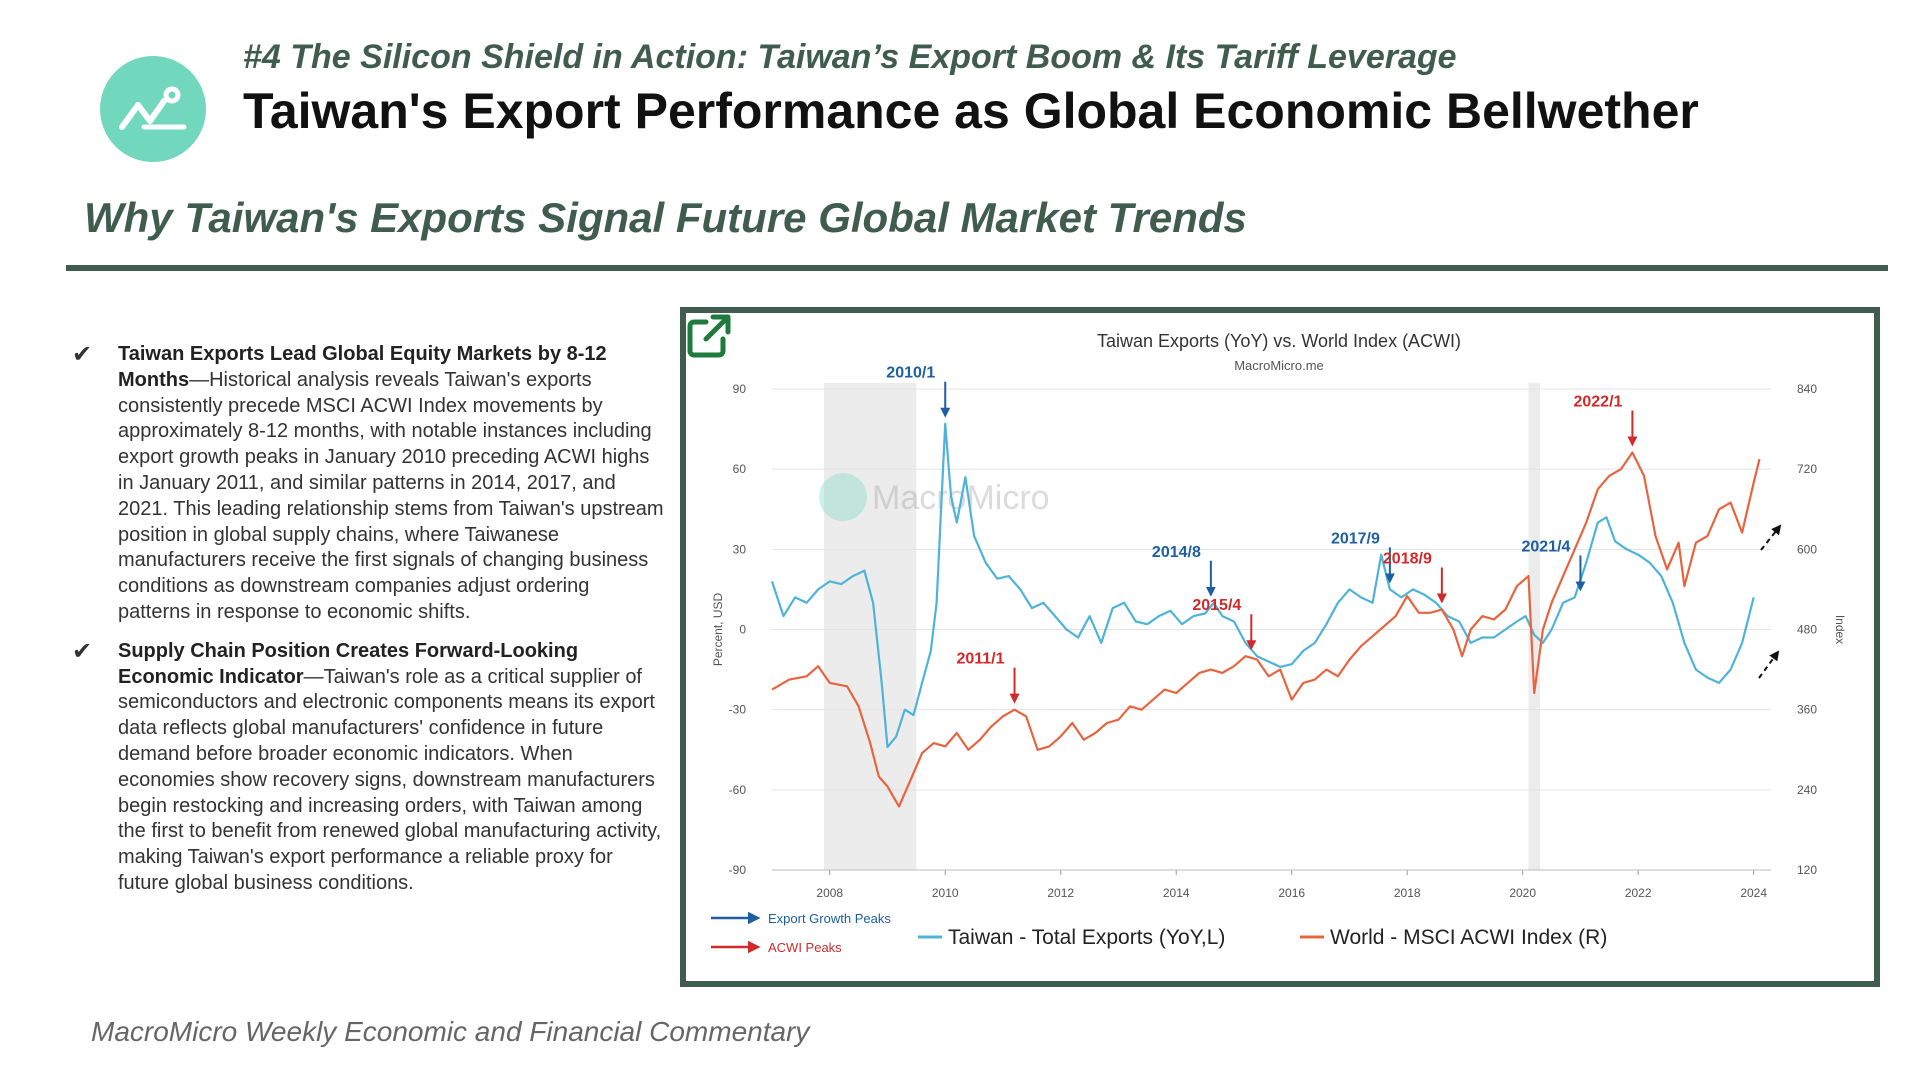  Describe the element at coordinates (709, 336) in the screenshot. I see `external-link-icon` at that location.